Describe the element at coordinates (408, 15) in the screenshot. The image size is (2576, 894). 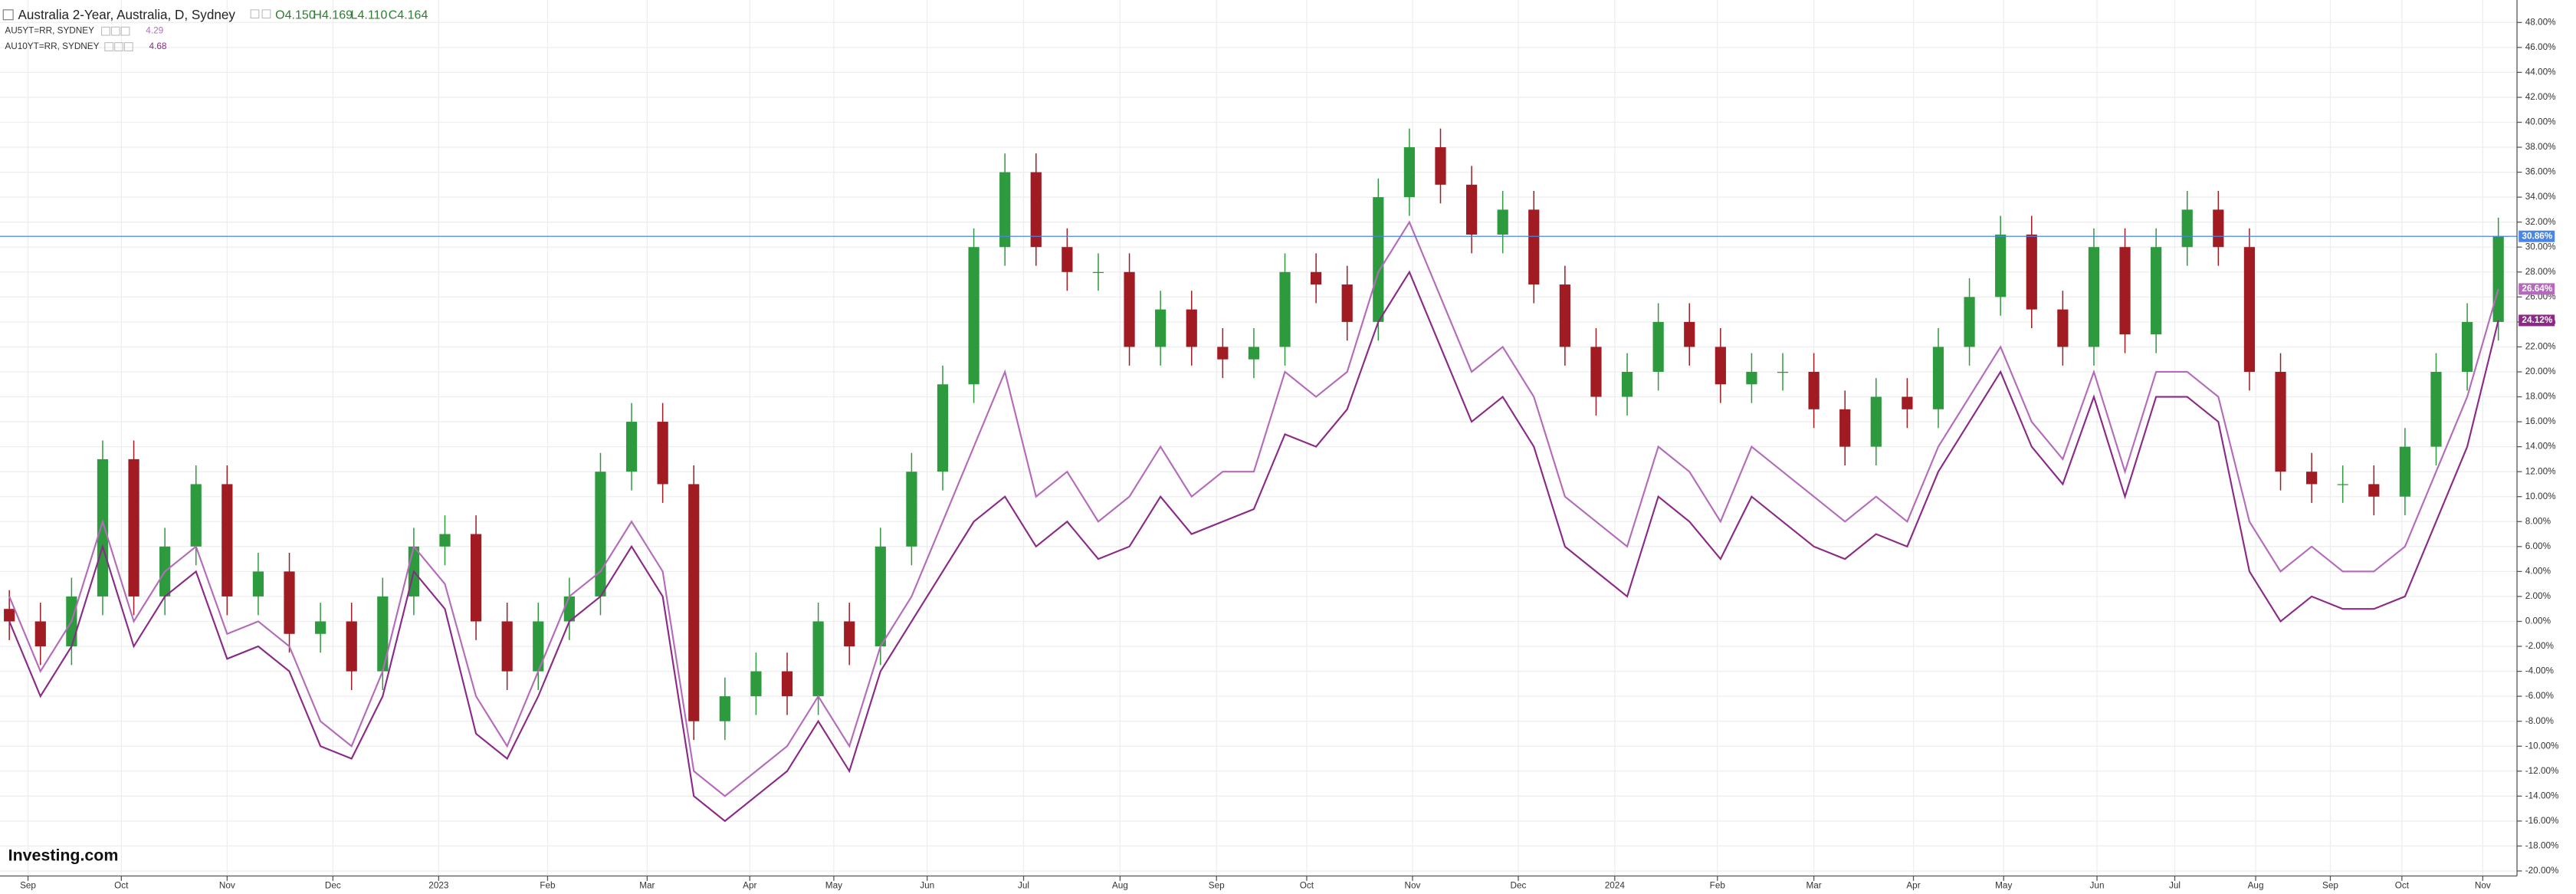
I see `ohlc-value: C4.164` at that location.